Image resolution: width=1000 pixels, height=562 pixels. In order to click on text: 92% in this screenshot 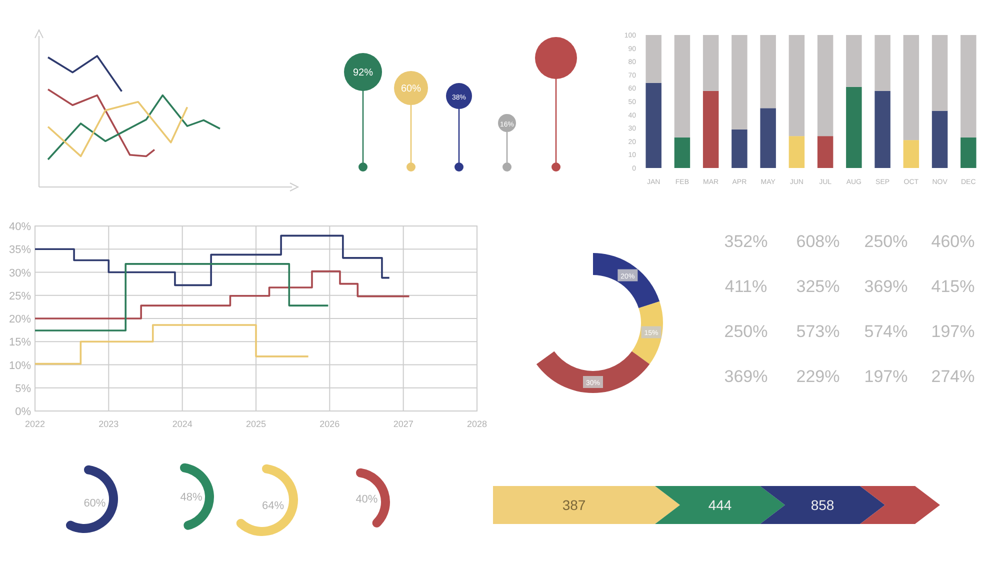, I will do `click(363, 73)`.